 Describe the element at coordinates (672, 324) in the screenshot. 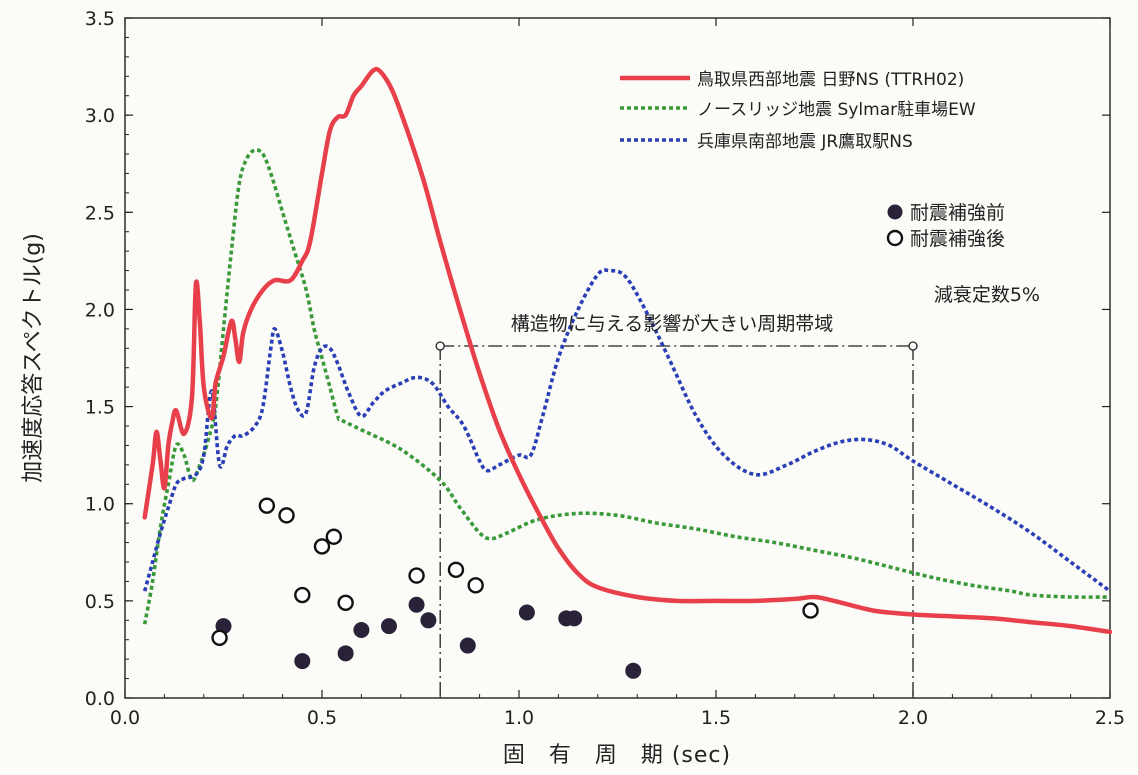

I see `band-label: 構造物に与える影響が大きい周期帯域` at that location.